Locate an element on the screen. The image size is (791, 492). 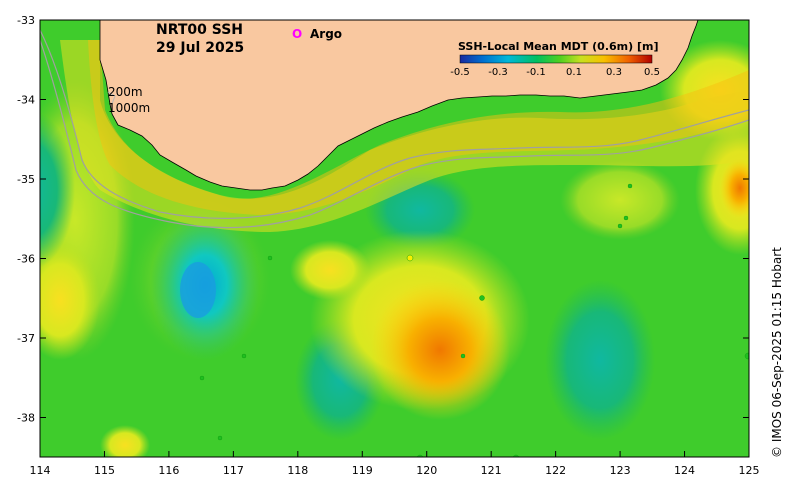
lon-tick-label: 116 is located at coordinates (168, 470).